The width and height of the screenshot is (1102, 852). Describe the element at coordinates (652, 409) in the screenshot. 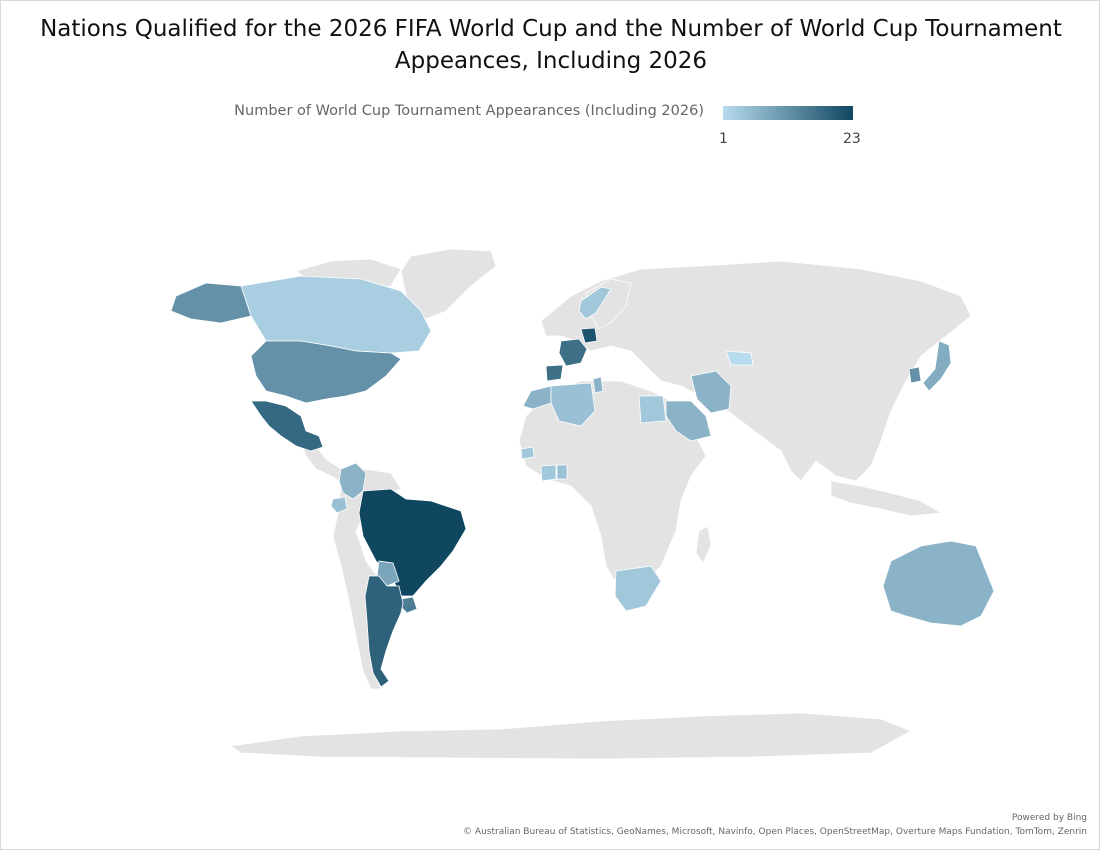

I see `country-egypt` at that location.